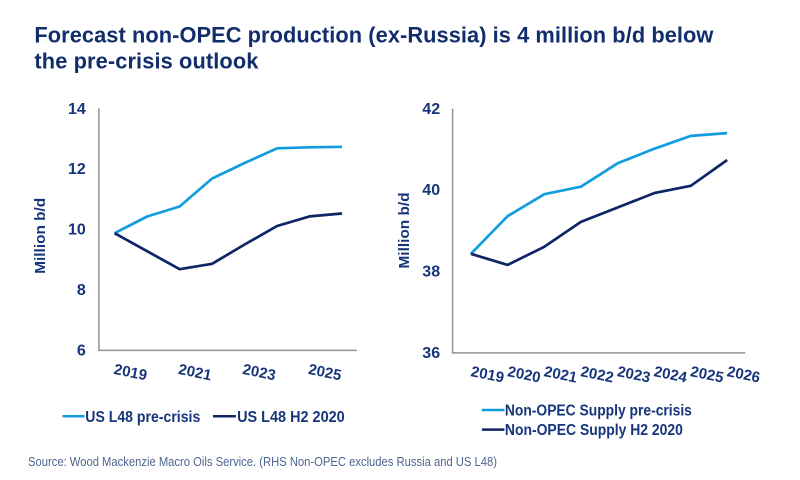 The height and width of the screenshot is (480, 800). Describe the element at coordinates (142, 417) in the screenshot. I see `svg-text: US L48 pre-crisis` at that location.